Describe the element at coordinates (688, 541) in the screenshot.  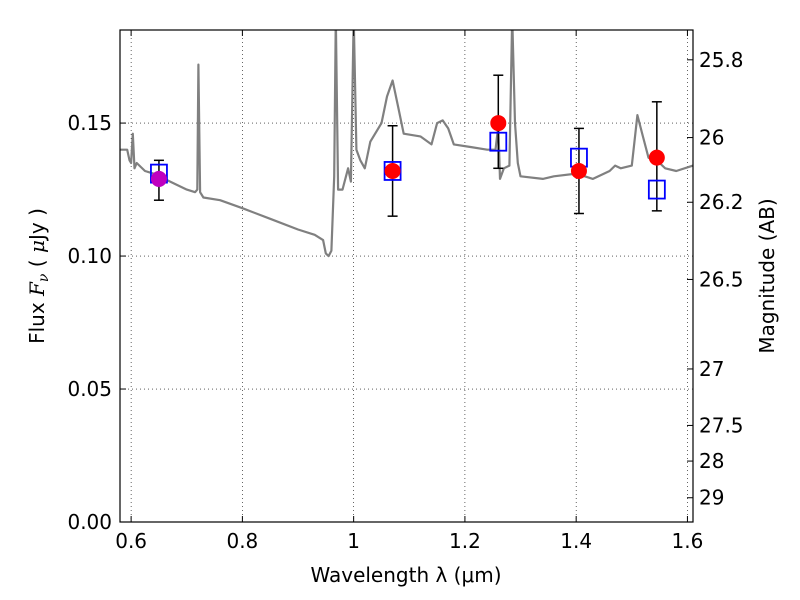
I see `x-tick-label: 1.6` at that location.